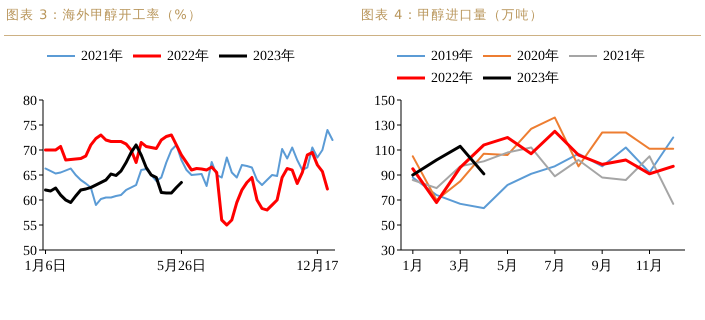 This screenshot has width=705, height=320. I want to click on legend-label: 2019年, so click(452, 56).